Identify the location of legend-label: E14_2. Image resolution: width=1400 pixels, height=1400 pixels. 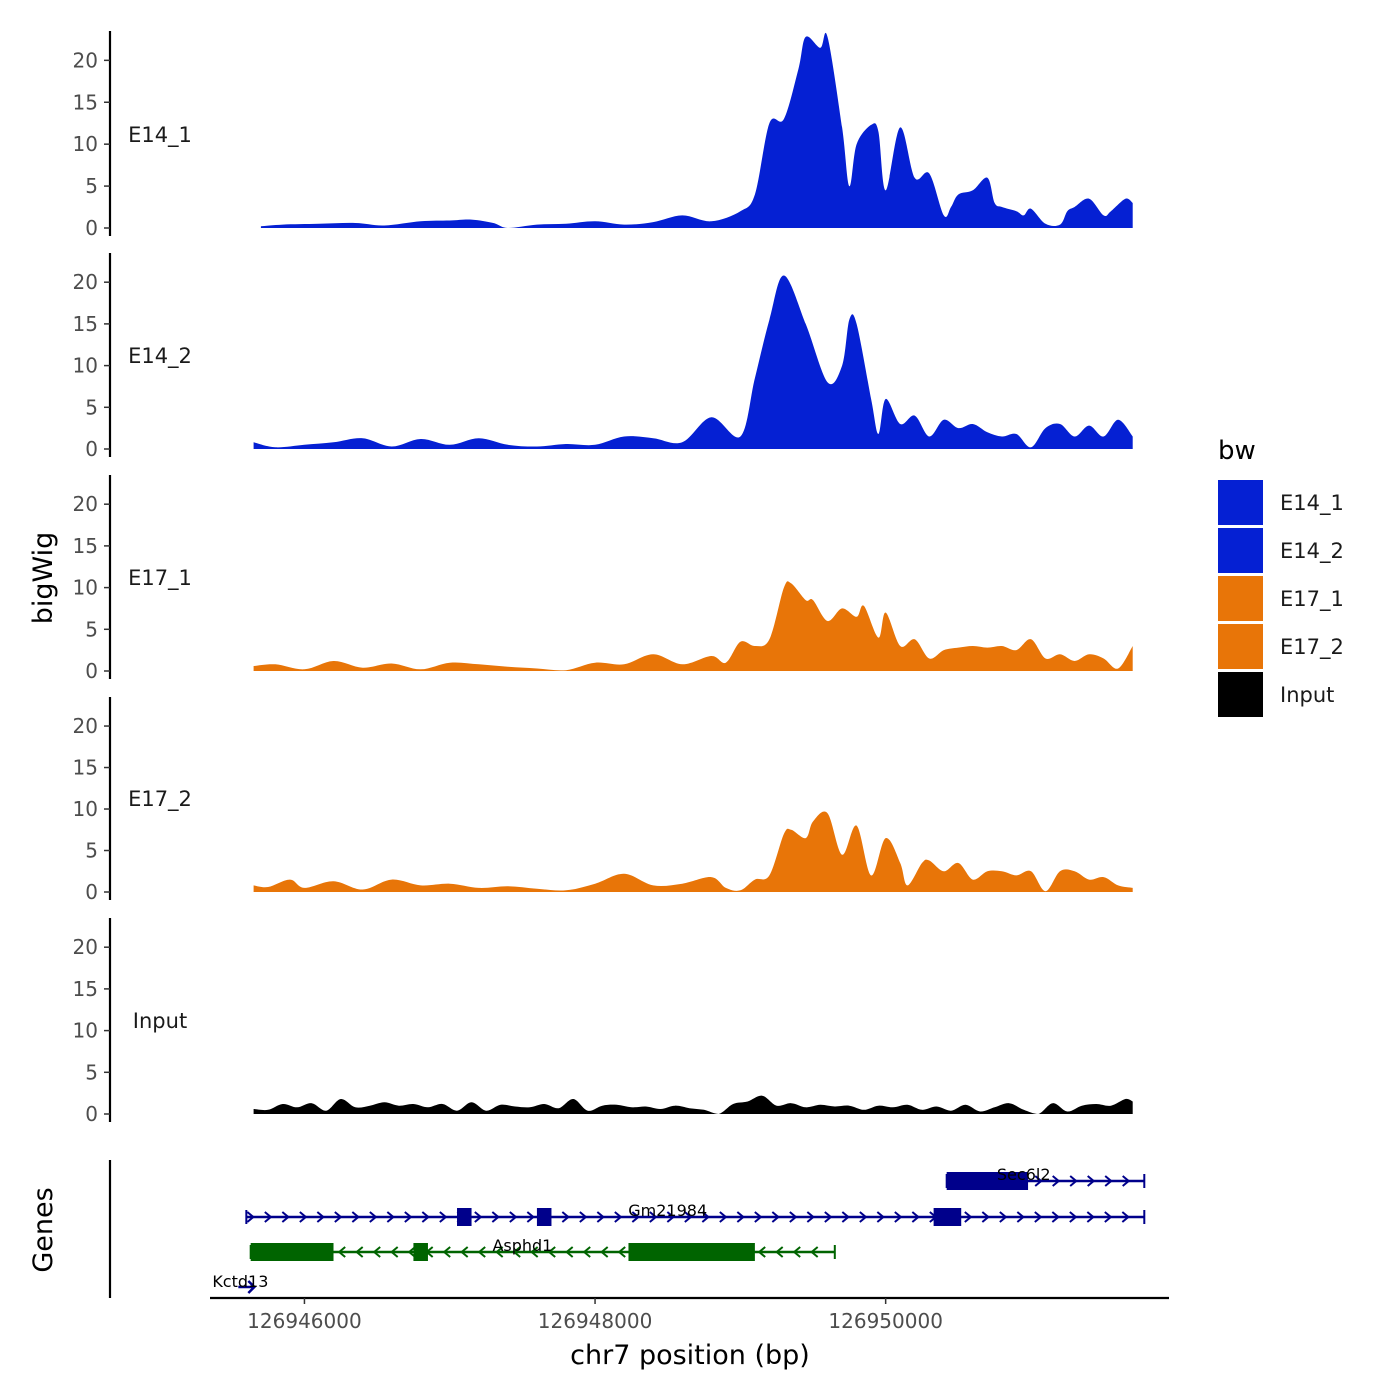
(1312, 551).